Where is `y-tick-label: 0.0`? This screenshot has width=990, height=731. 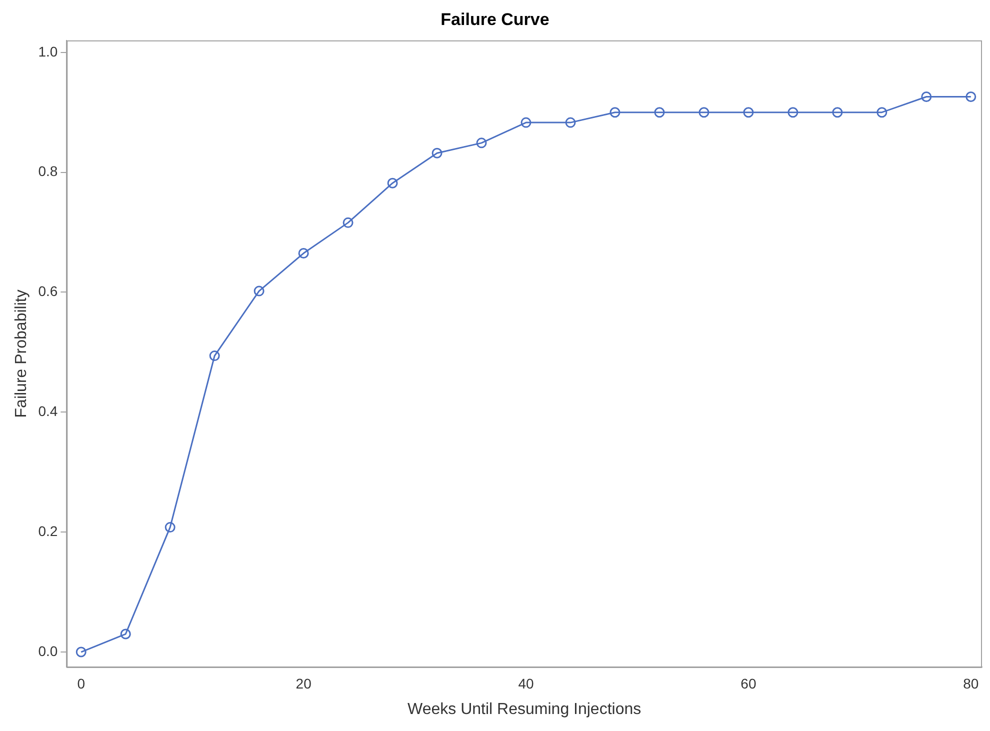 y-tick-label: 0.0 is located at coordinates (48, 650).